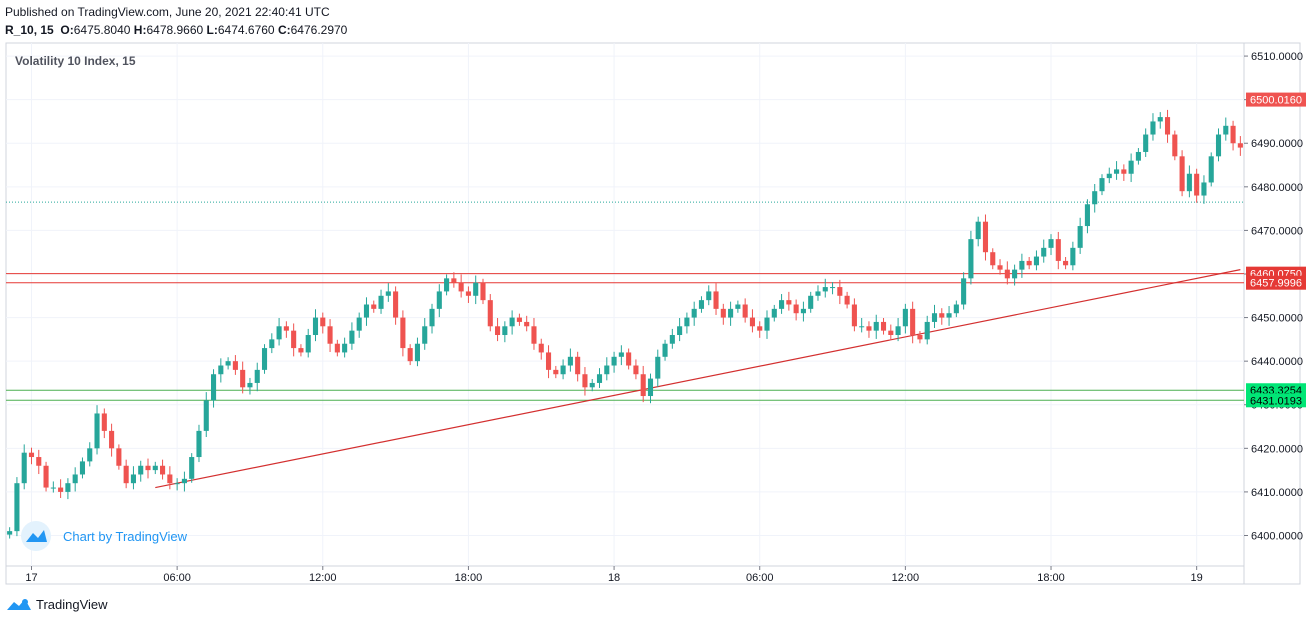 Image resolution: width=1314 pixels, height=622 pixels. Describe the element at coordinates (246, 30) in the screenshot. I see `low-value: 6474.6760` at that location.